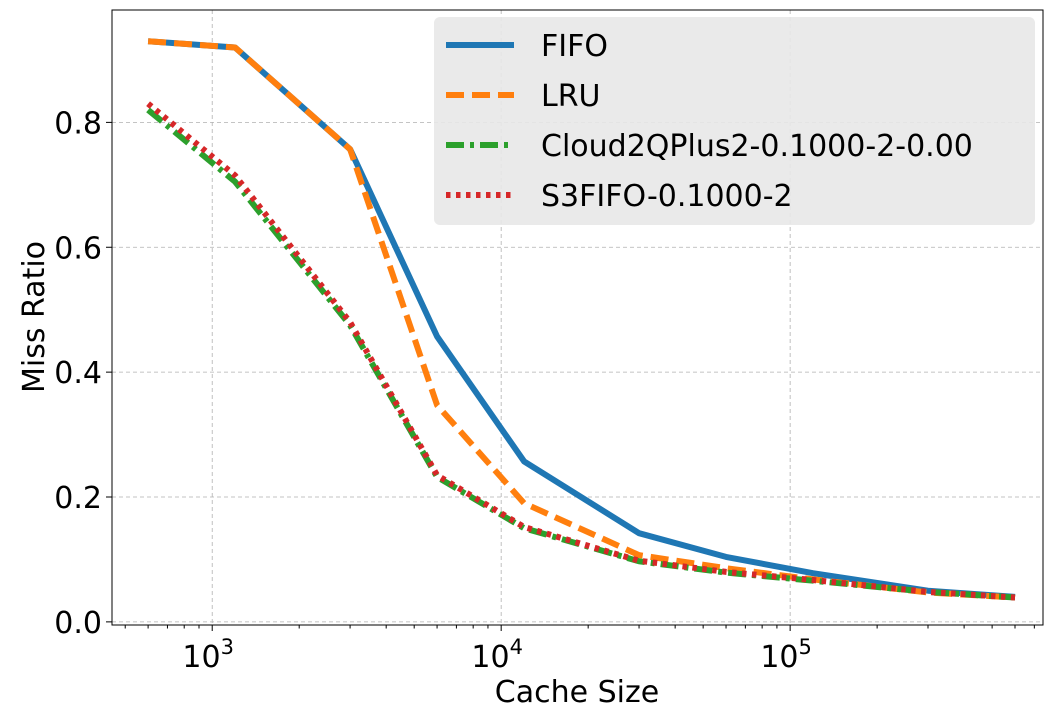  What do you see at coordinates (497, 655) in the screenshot?
I see `x-tick-label: 10⁴` at bounding box center [497, 655].